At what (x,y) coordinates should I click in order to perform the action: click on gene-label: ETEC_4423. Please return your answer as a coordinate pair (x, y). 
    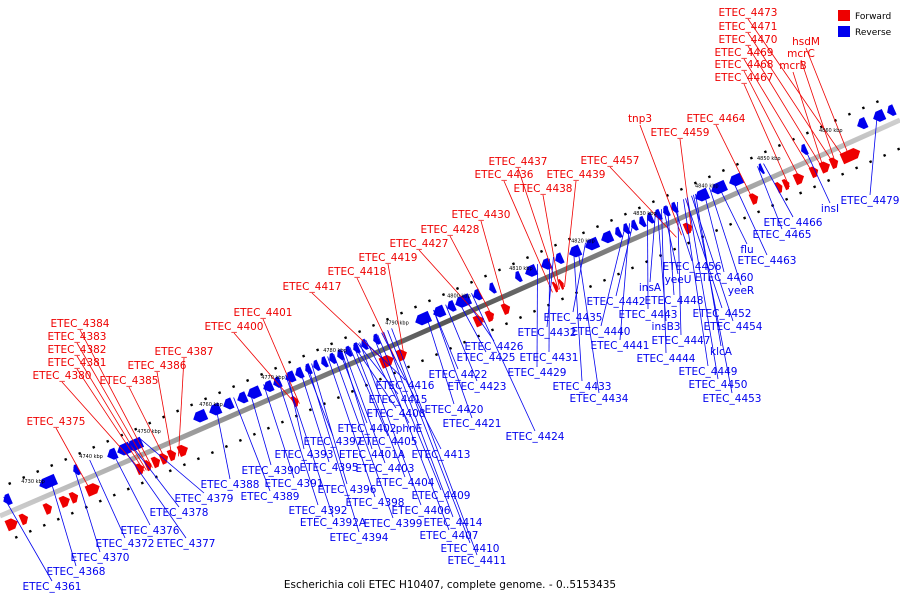
    Looking at the image, I should click on (477, 387).